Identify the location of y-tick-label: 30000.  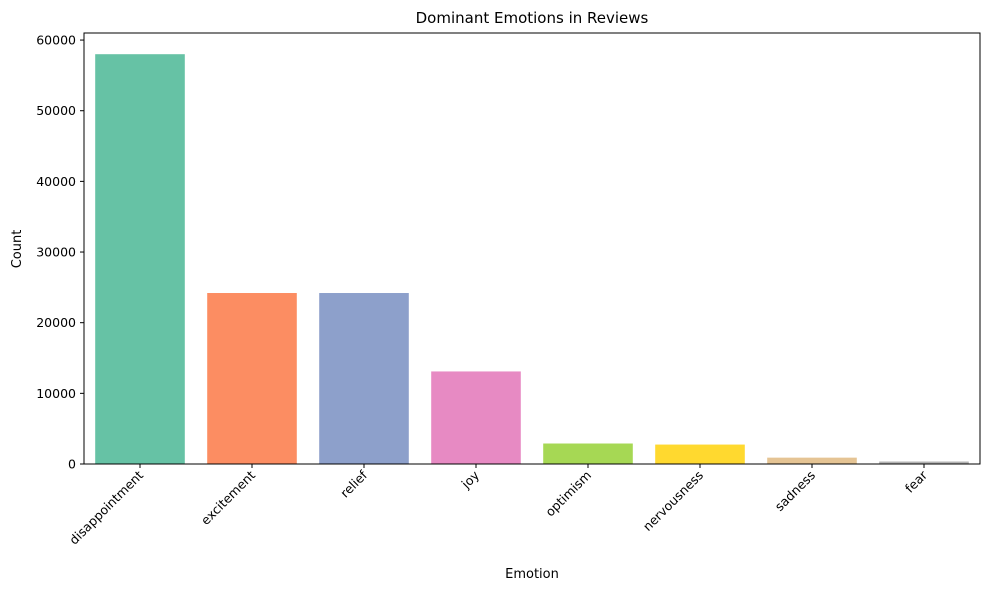
(56, 252).